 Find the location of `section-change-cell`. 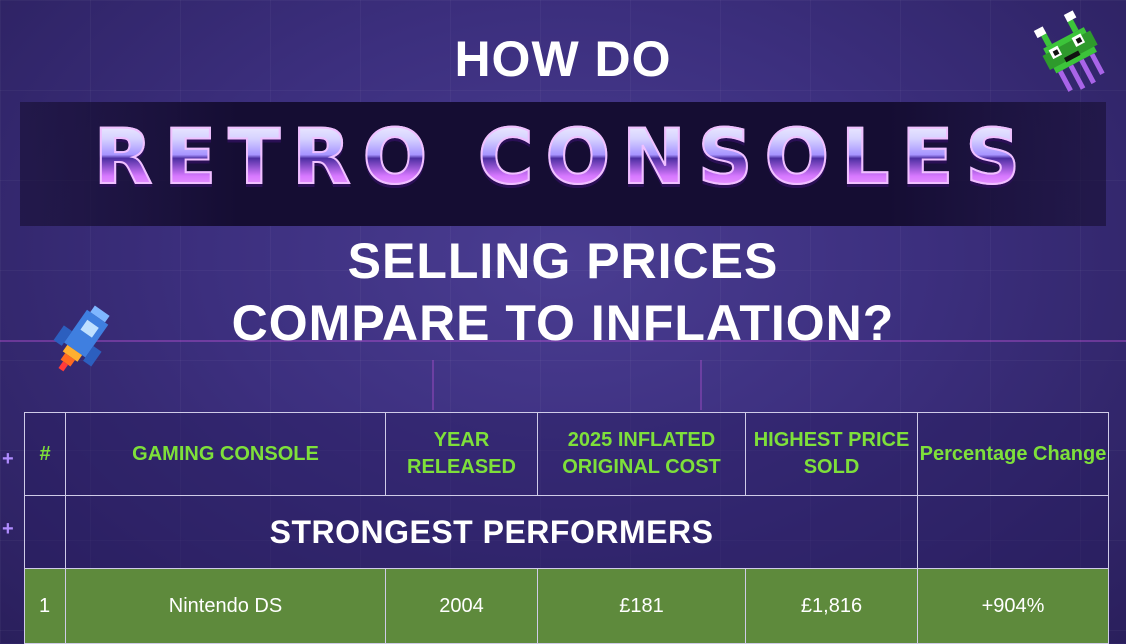

section-change-cell is located at coordinates (1013, 532).